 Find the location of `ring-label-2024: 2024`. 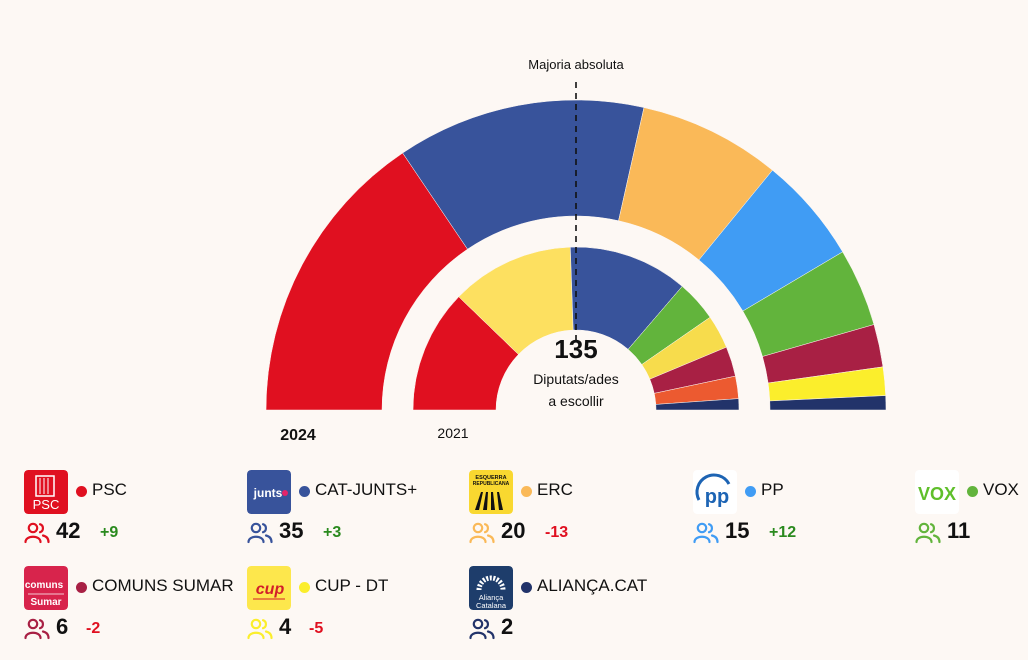

ring-label-2024: 2024 is located at coordinates (298, 435).